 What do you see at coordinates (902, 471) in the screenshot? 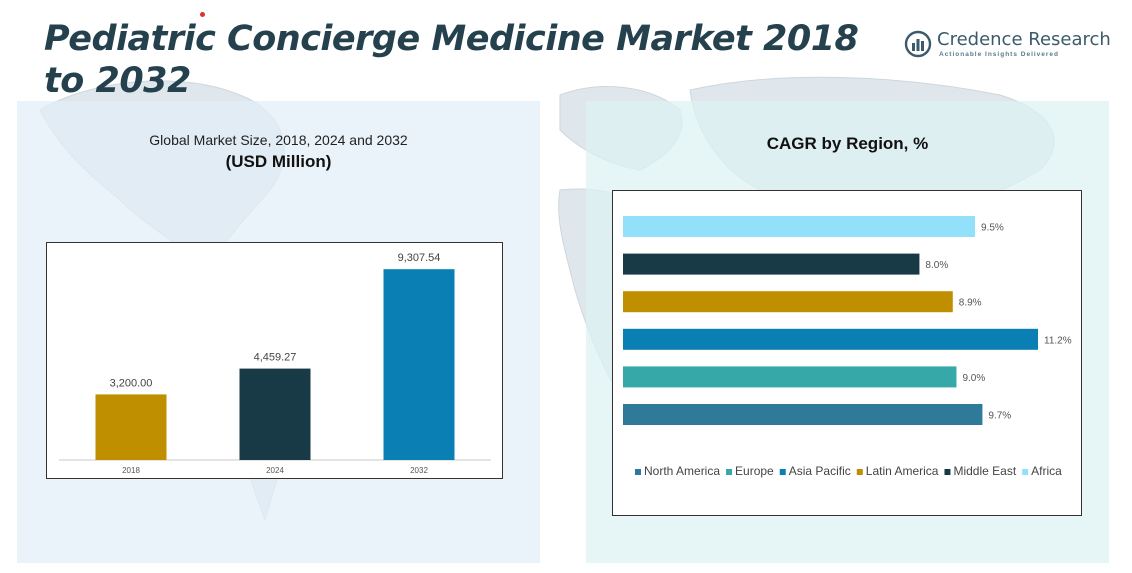
I see `legend-label-latin-america: Latin America` at bounding box center [902, 471].